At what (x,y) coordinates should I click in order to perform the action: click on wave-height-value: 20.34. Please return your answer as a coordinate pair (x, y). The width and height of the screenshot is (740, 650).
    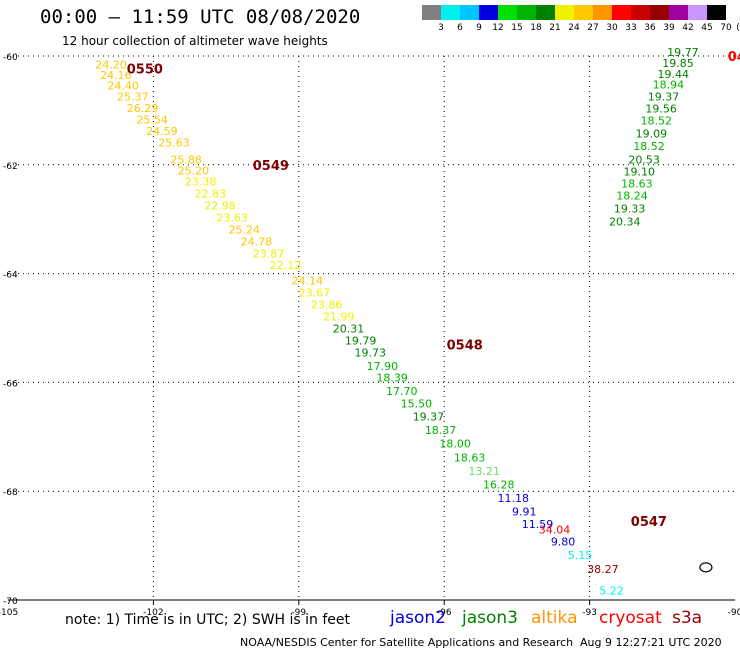
    Looking at the image, I should click on (625, 222).